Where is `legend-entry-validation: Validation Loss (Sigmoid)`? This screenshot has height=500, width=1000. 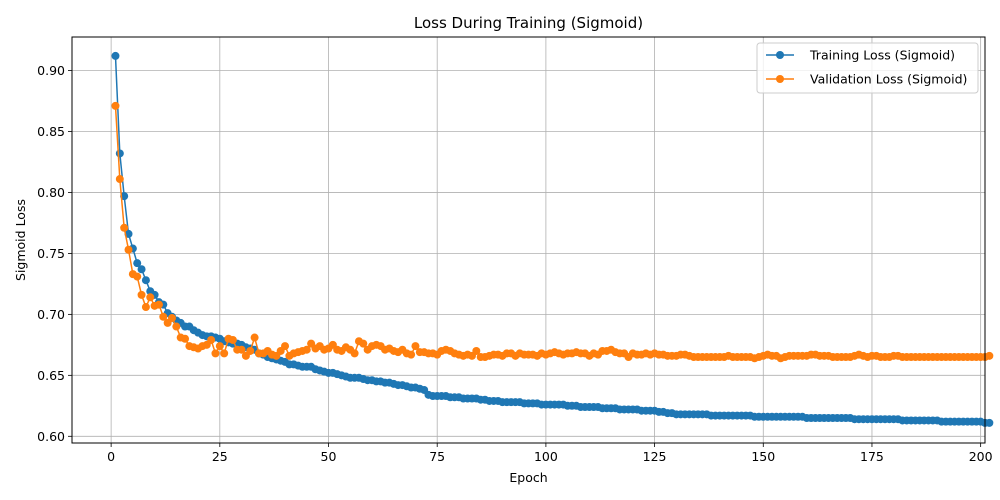 legend-entry-validation: Validation Loss (Sigmoid) is located at coordinates (866, 79).